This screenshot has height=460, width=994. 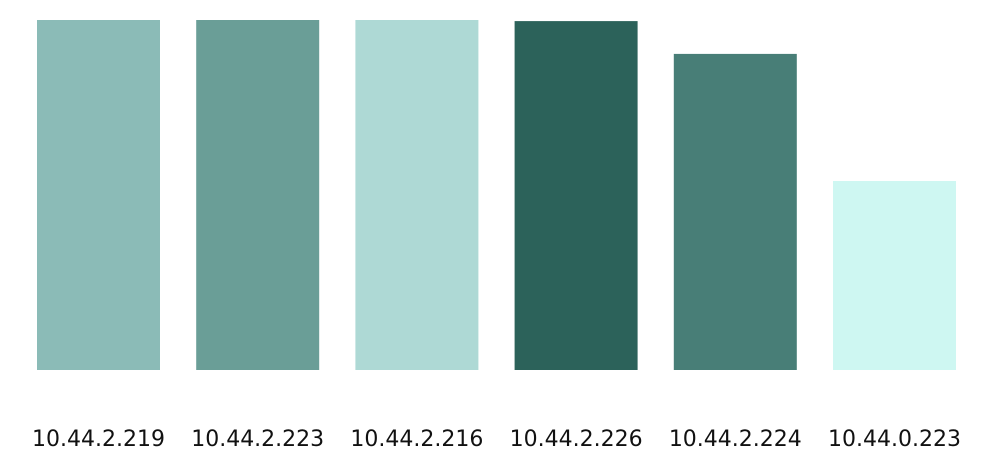 I want to click on bar-10.44.0.223, so click(x=894, y=275).